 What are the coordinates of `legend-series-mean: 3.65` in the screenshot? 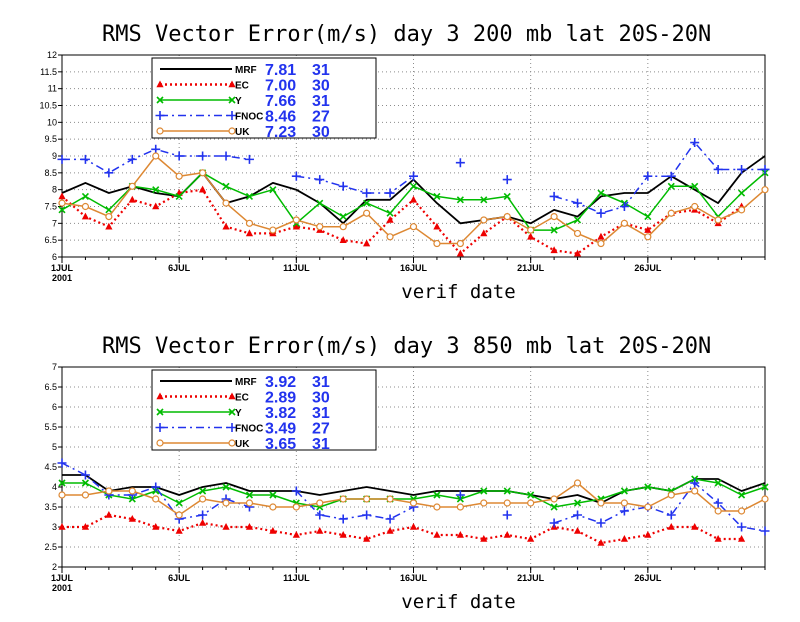 It's located at (280, 444).